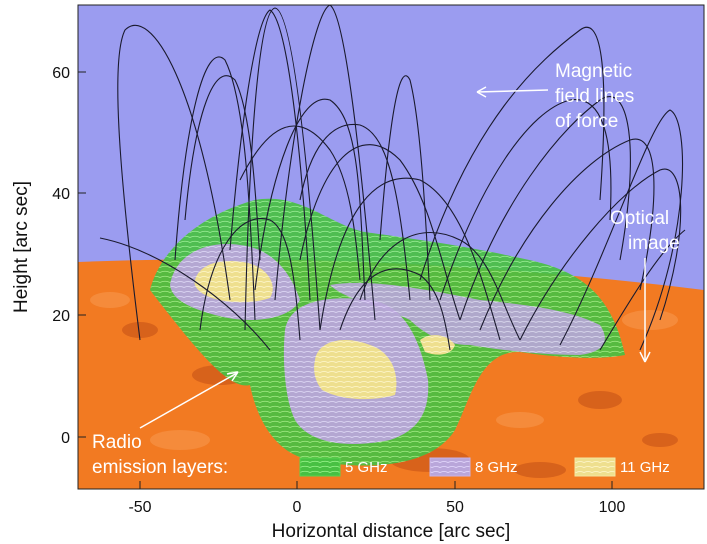 The width and height of the screenshot is (707, 544). What do you see at coordinates (595, 467) in the screenshot?
I see `legend-swatch-11ghz` at bounding box center [595, 467].